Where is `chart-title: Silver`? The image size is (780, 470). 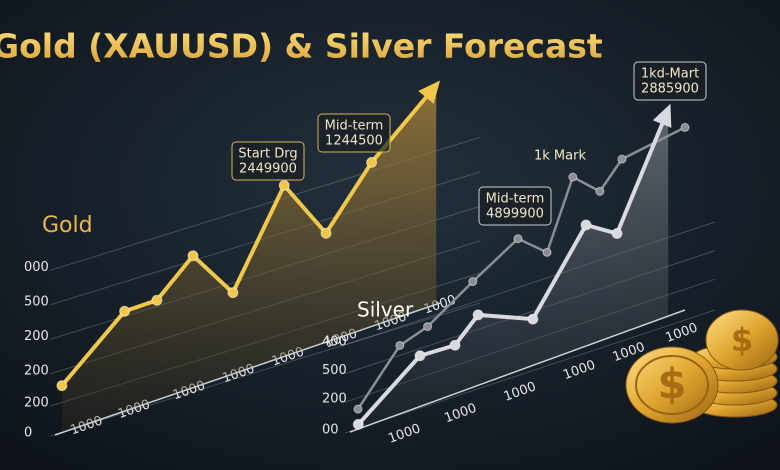
chart-title: Silver is located at coordinates (385, 310).